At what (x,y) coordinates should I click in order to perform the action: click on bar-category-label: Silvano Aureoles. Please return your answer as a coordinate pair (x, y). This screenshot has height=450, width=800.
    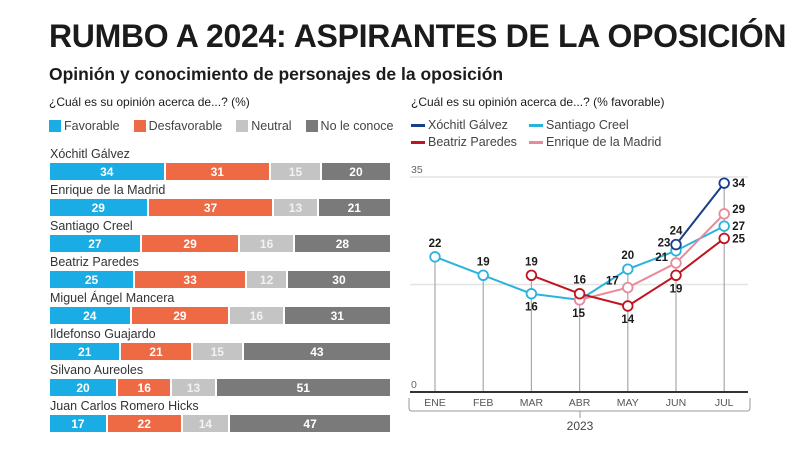
    Looking at the image, I should click on (97, 370).